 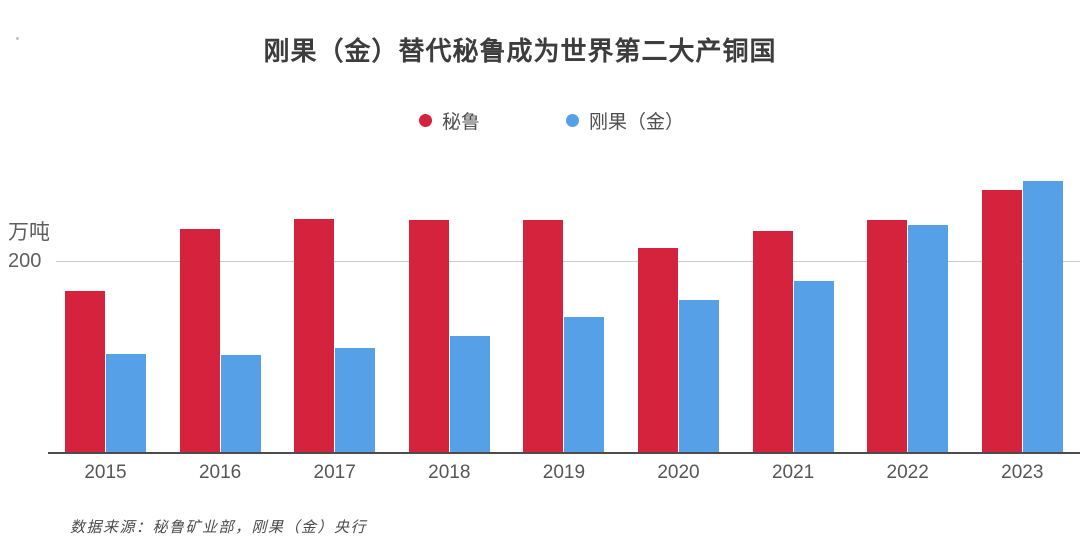 I want to click on bar-congo-2018, so click(x=469, y=394).